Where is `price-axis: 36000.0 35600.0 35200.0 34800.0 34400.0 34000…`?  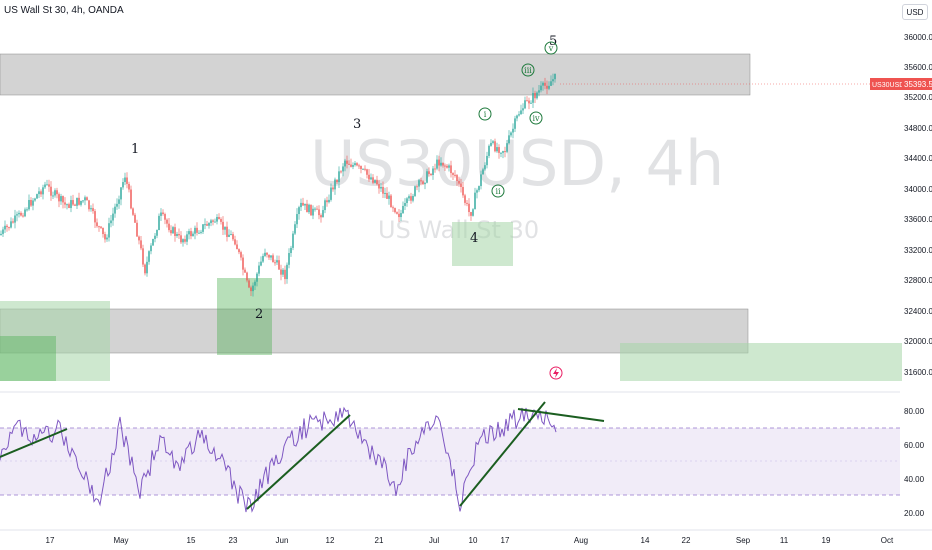
price-axis: 36000.0 35600.0 35200.0 34800.0 34400.0 34000… is located at coordinates (918, 205).